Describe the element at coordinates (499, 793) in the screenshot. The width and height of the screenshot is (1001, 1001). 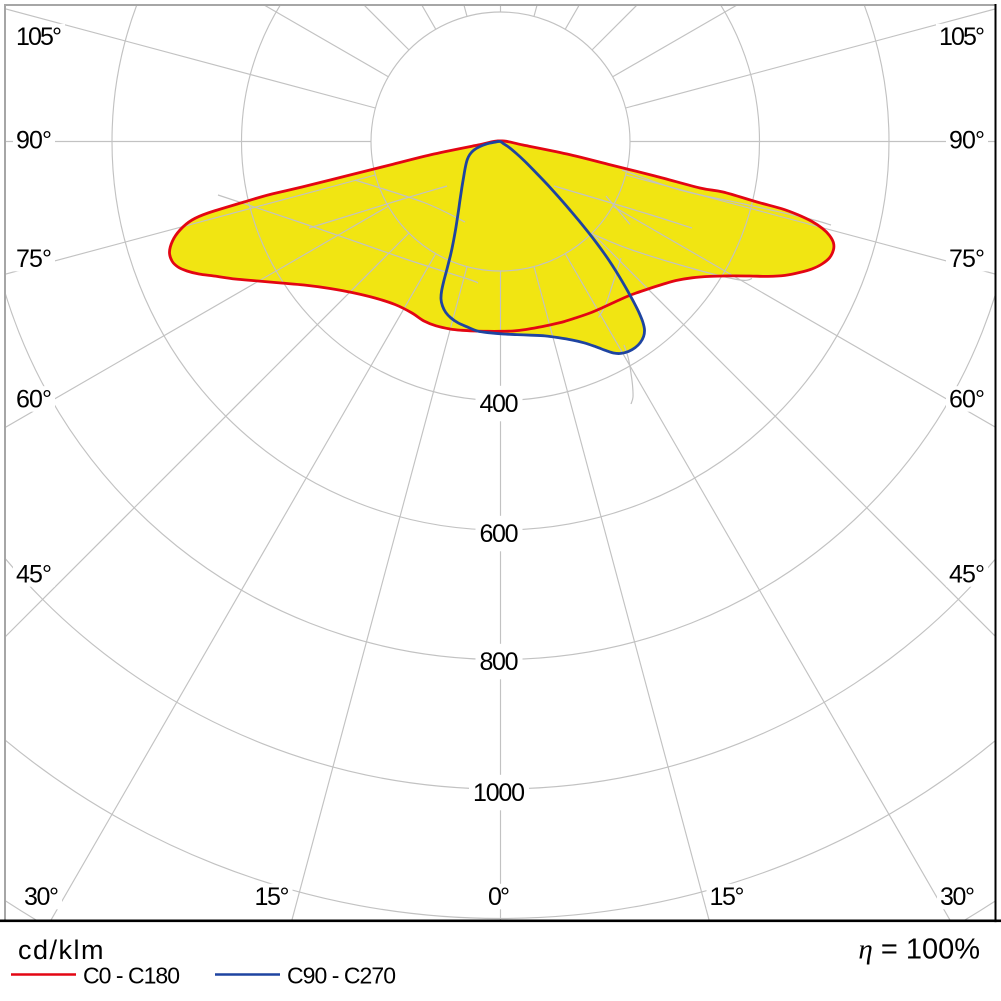
I see `svg-text: 1000` at that location.